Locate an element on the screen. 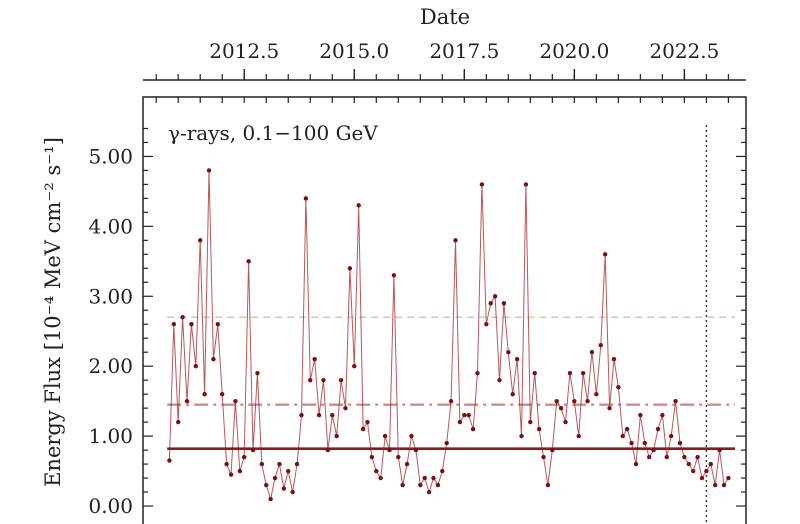 This screenshot has height=524, width=800. x-tick-label: 2022.5 is located at coordinates (684, 51).